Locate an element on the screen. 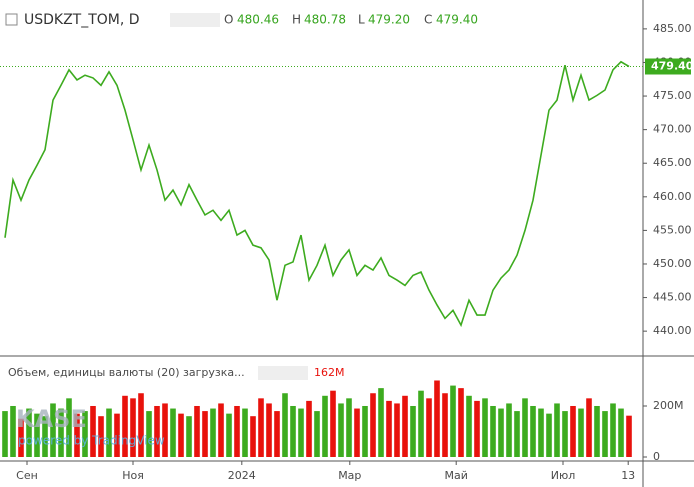  x-tick-label: 13 is located at coordinates (628, 475).